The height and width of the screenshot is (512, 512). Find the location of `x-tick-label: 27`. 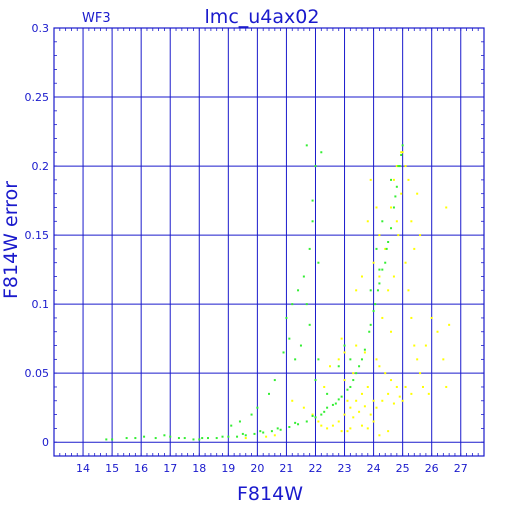

x-tick-label: 27 is located at coordinates (461, 468).